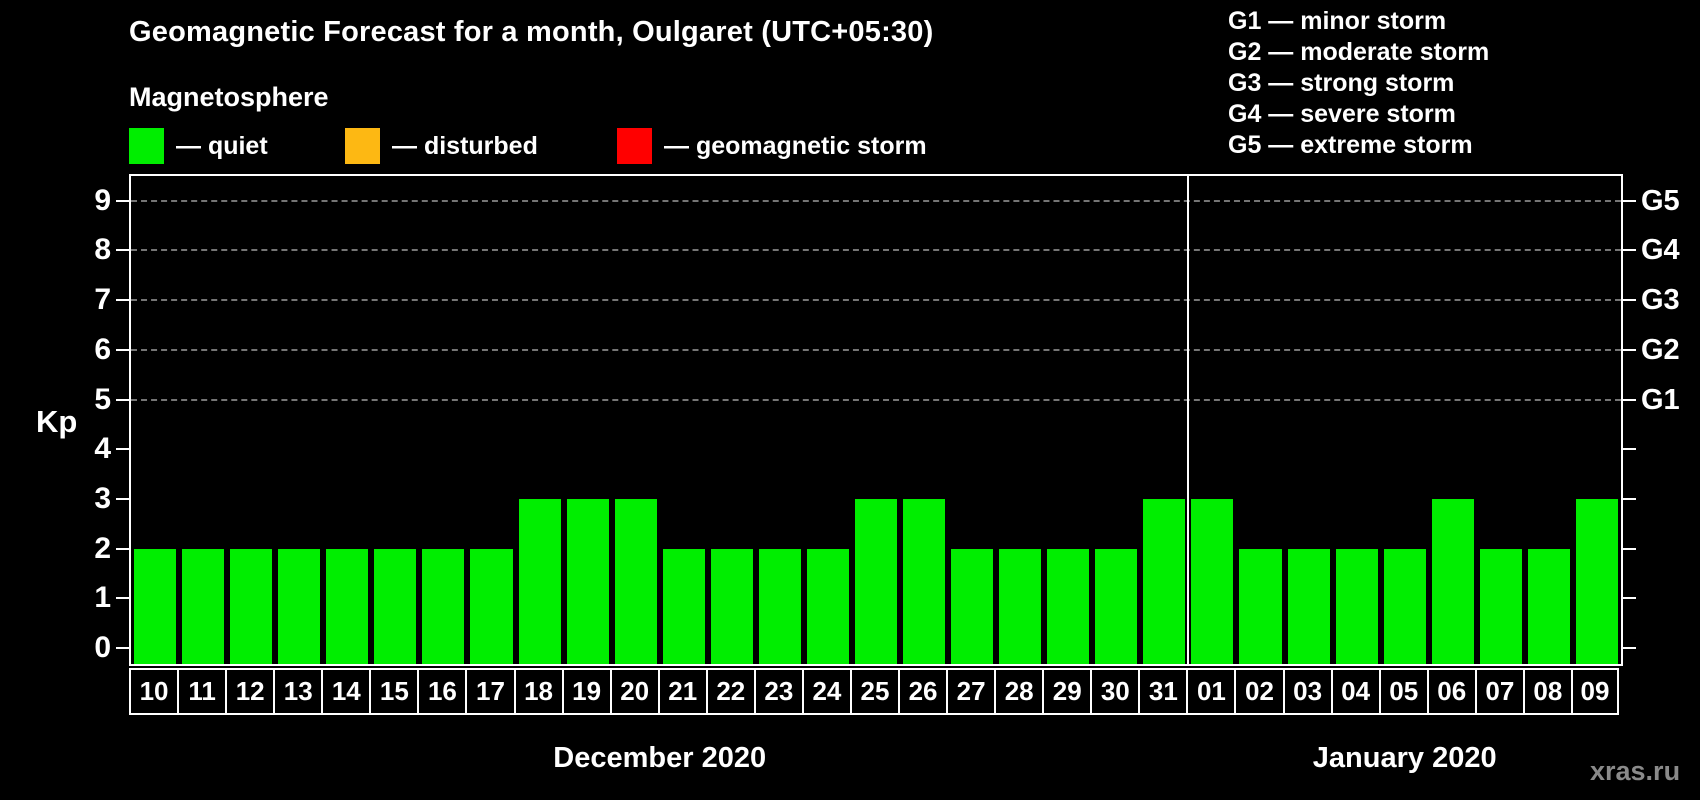 This screenshot has width=1700, height=800. I want to click on day-label-25: 25, so click(875, 691).